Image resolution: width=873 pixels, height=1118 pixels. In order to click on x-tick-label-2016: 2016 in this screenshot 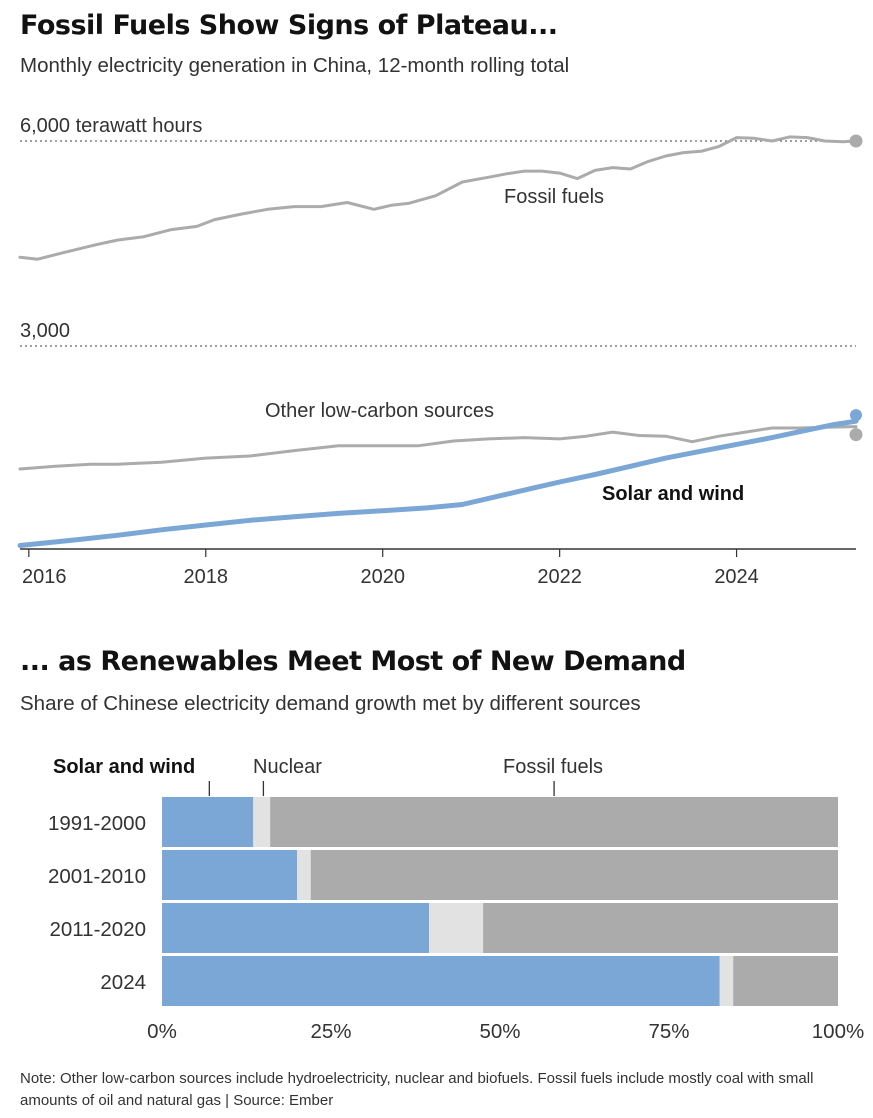, I will do `click(44, 577)`.